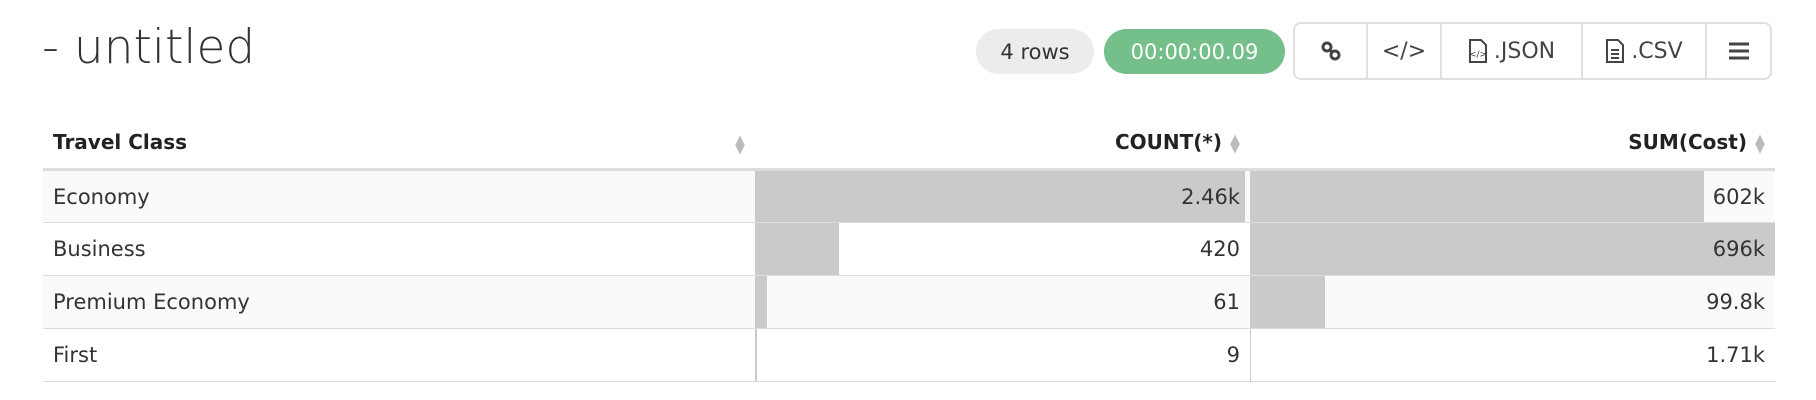  Describe the element at coordinates (1194, 51) in the screenshot. I see `elapsed-time-badge: 00:00:00.09` at that location.